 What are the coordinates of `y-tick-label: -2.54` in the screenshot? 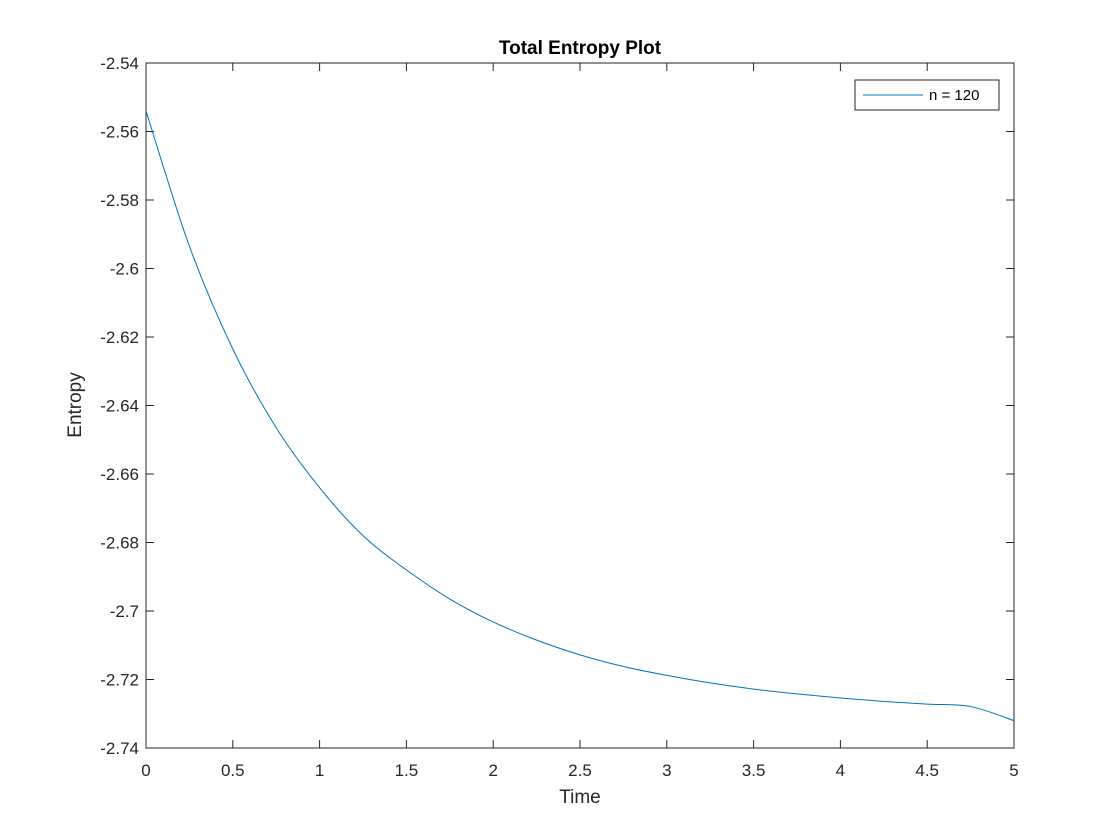 It's located at (119, 63).